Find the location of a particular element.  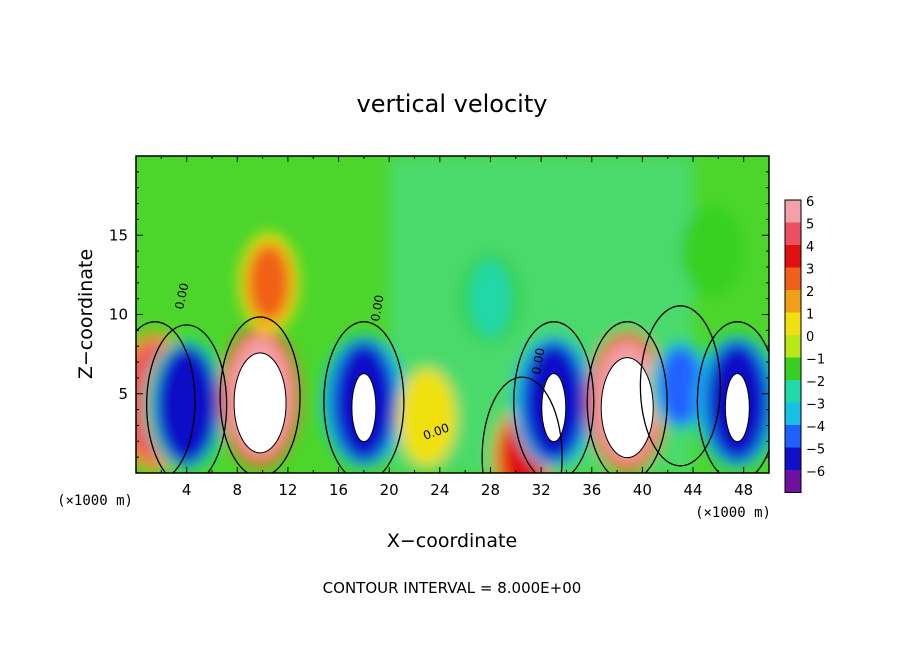

chart-title: vertical velocity is located at coordinates (452, 104).